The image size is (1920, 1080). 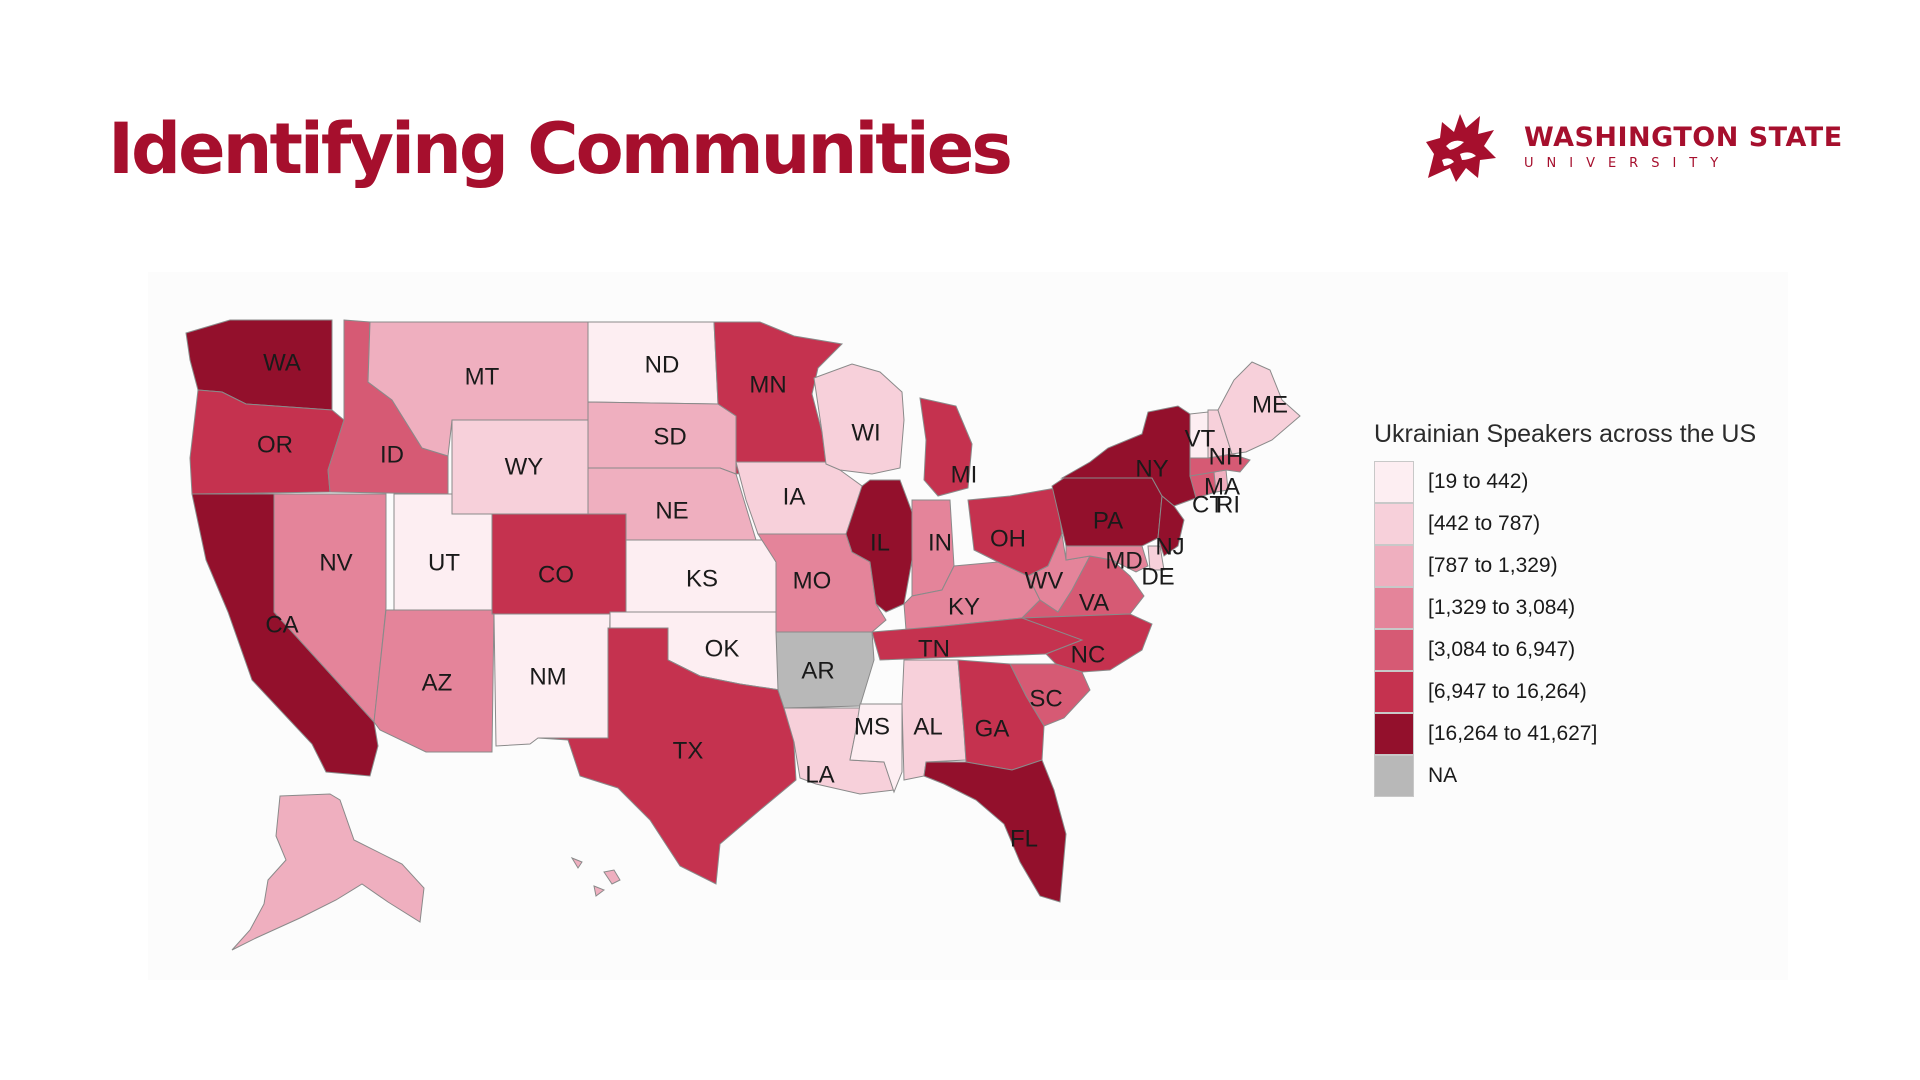 What do you see at coordinates (1502, 649) in the screenshot?
I see `legend-label: [3,084 to 6,947)` at bounding box center [1502, 649].